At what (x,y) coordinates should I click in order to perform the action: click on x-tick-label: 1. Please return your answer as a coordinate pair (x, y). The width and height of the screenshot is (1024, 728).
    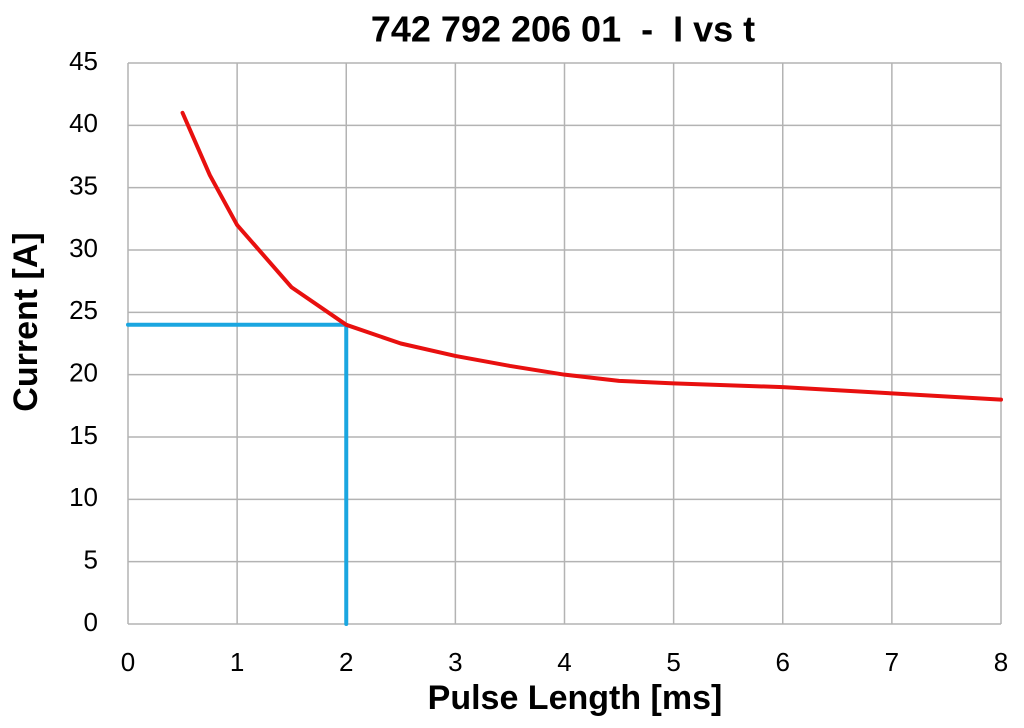
    Looking at the image, I should click on (237, 662).